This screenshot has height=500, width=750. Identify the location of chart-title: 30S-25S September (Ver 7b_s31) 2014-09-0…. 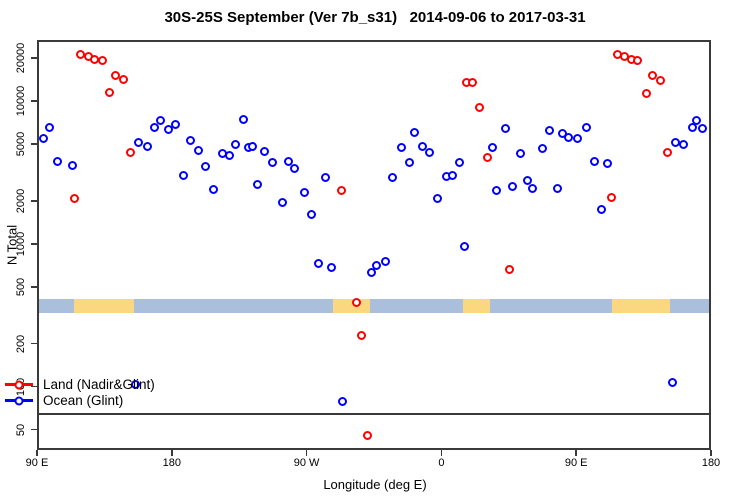
(375, 17).